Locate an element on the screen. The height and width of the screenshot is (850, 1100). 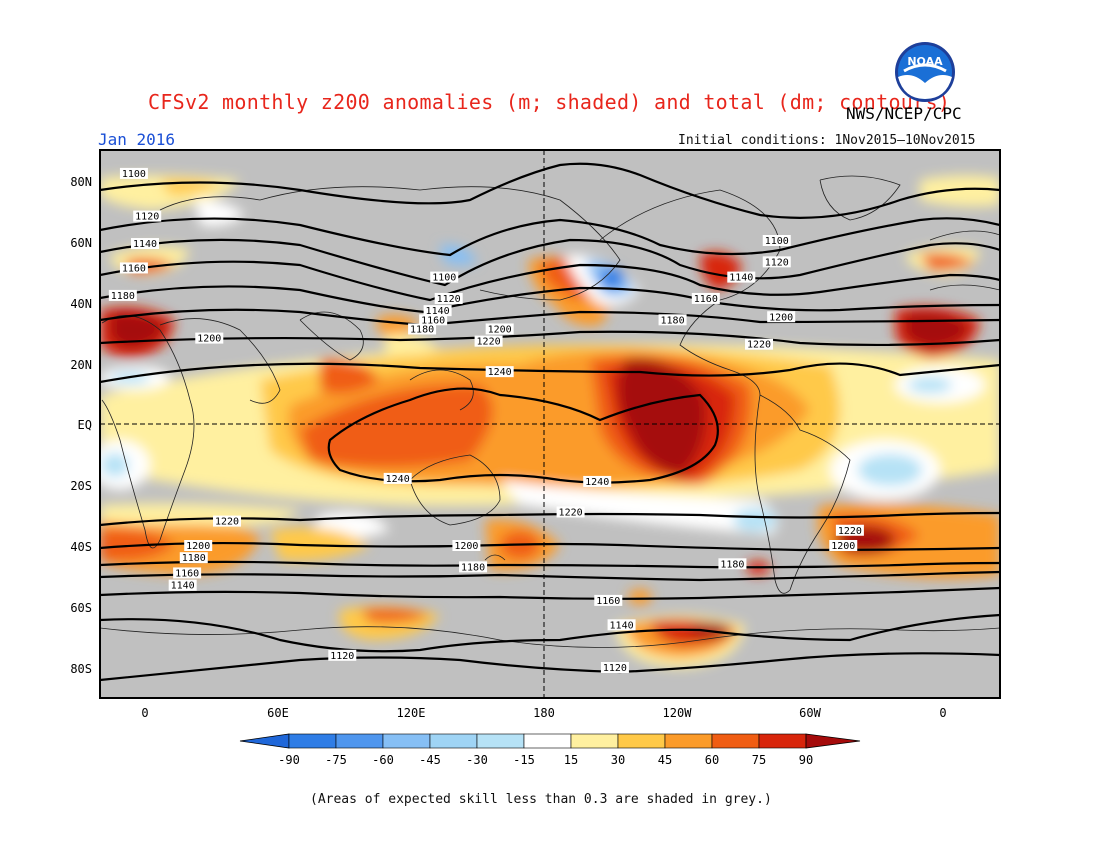
lon-label: 60W is located at coordinates (810, 713).